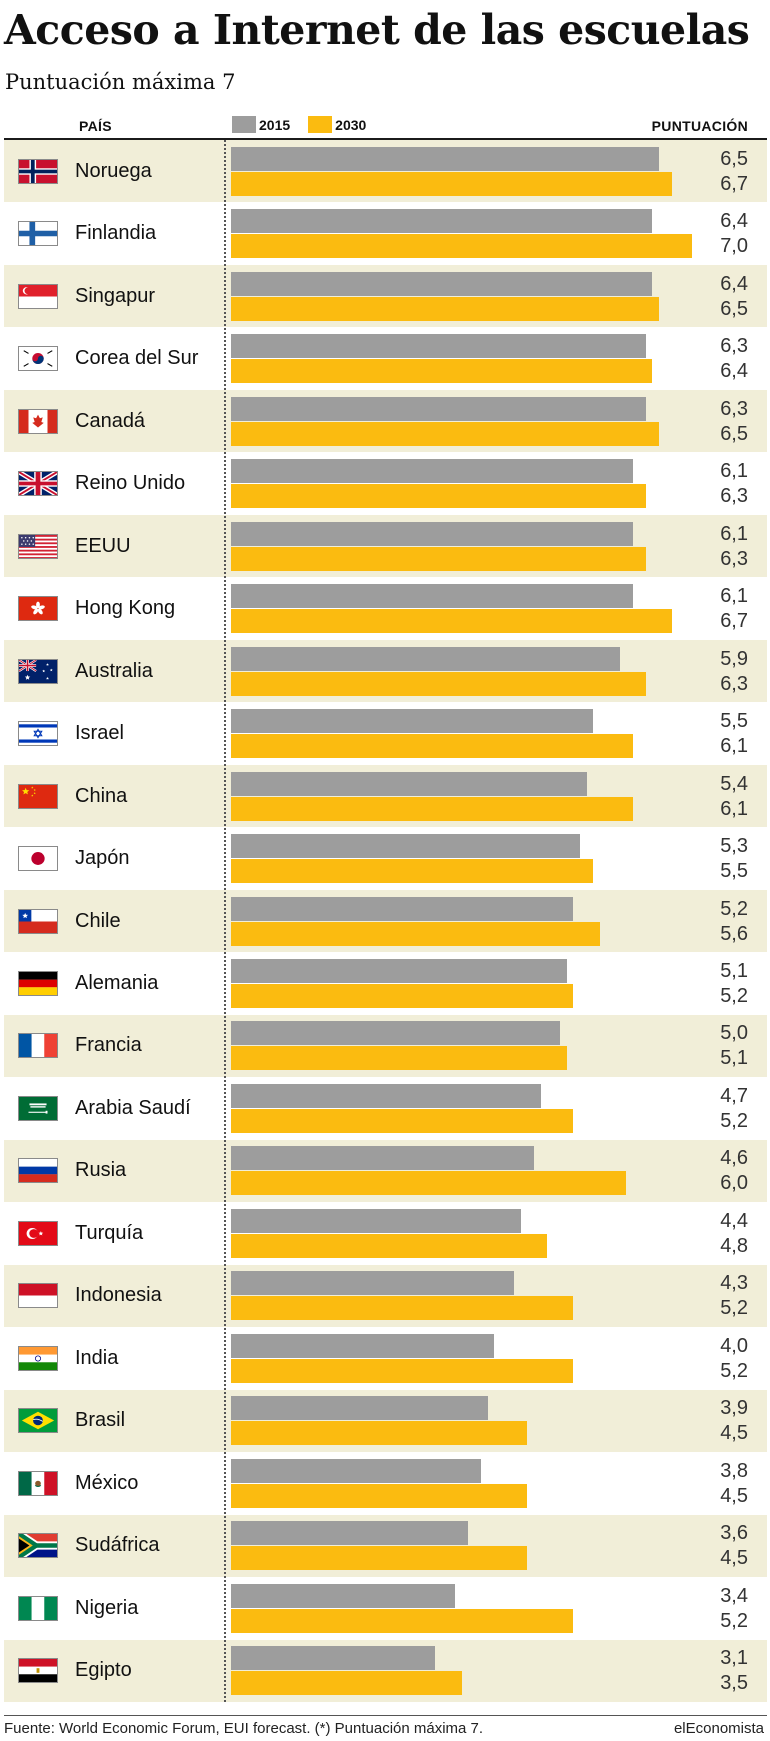 Image resolution: width=770 pixels, height=1741 pixels. I want to click on chile-flag-icon, so click(38, 921).